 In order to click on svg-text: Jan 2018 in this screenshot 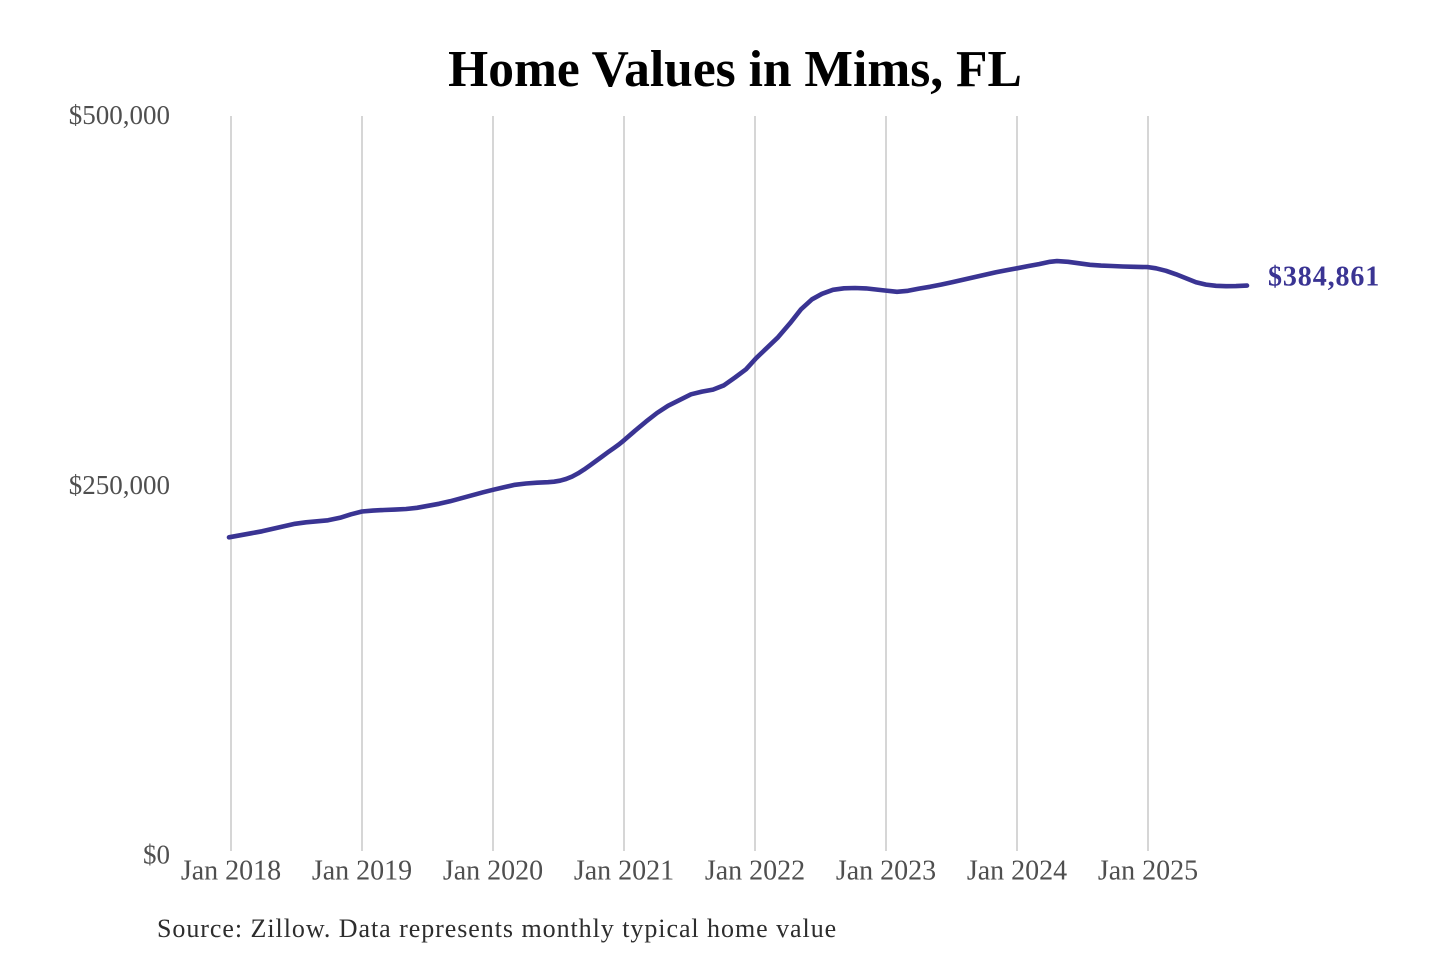, I will do `click(231, 871)`.